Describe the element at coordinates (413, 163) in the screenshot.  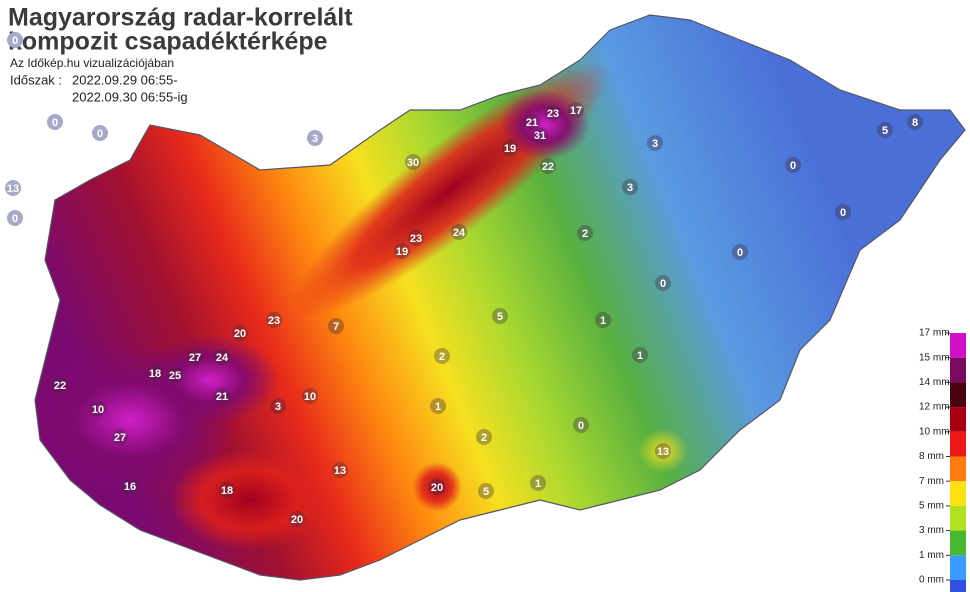
I see `station-value: 30` at that location.